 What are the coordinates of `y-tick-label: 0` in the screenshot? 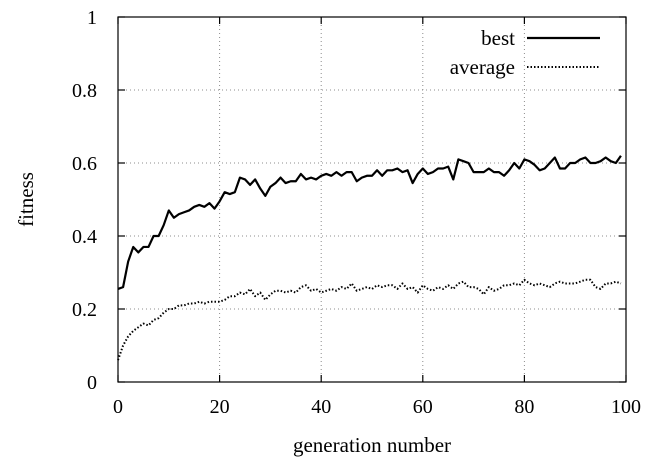 It's located at (92, 383).